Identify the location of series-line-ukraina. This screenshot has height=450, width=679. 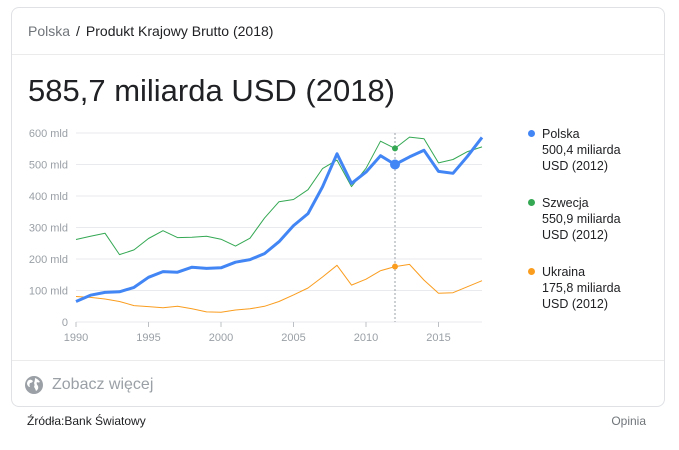
(279, 288).